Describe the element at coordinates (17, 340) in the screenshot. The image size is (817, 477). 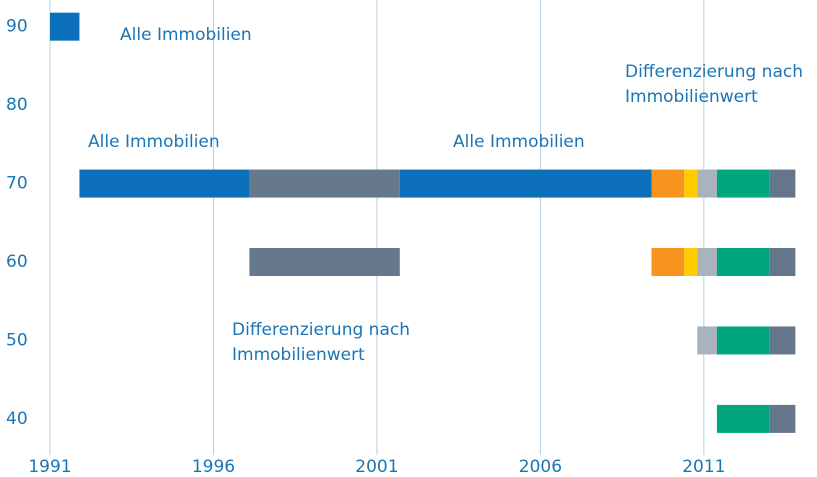
I see `y-tick-label: 50` at that location.